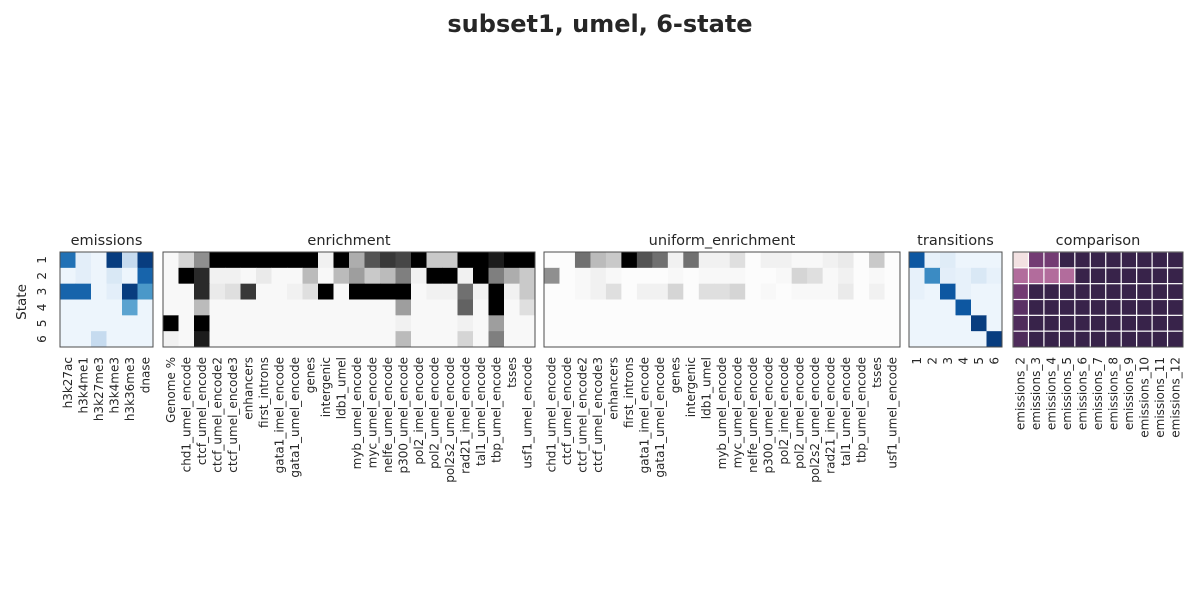 The height and width of the screenshot is (600, 1200). What do you see at coordinates (737, 412) in the screenshot?
I see `x-tick-label: myc_umel_encode` at bounding box center [737, 412].